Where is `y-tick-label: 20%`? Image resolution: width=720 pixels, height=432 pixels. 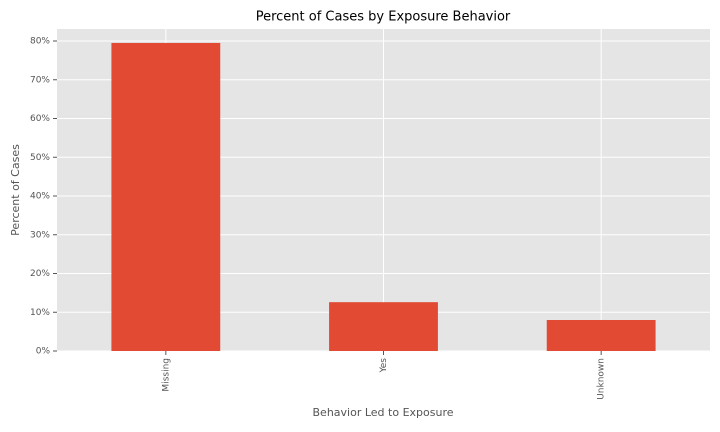
y-tick-label: 20% is located at coordinates (40, 274).